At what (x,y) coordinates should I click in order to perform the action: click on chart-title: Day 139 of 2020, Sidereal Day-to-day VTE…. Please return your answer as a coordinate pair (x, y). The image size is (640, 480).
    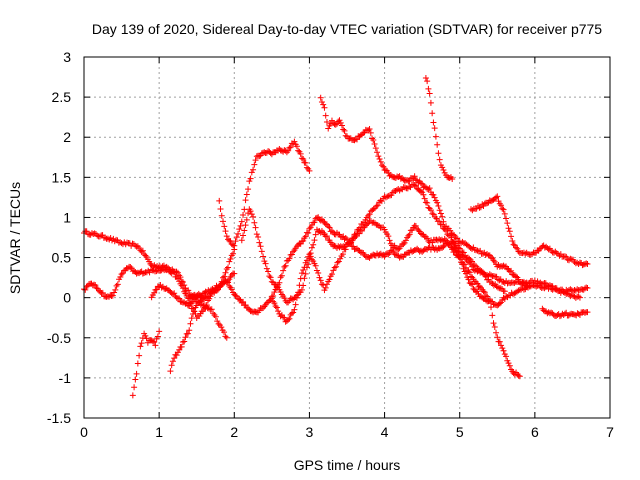
    Looking at the image, I should click on (347, 29).